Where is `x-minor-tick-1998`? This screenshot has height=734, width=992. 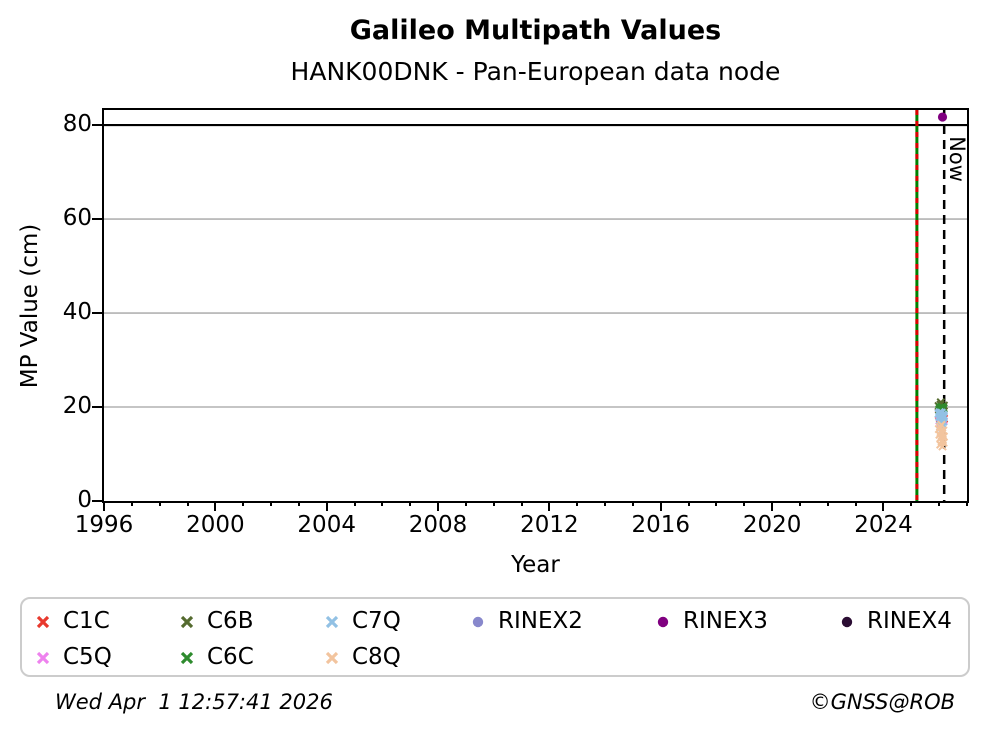 x-minor-tick-1998 is located at coordinates (159, 503).